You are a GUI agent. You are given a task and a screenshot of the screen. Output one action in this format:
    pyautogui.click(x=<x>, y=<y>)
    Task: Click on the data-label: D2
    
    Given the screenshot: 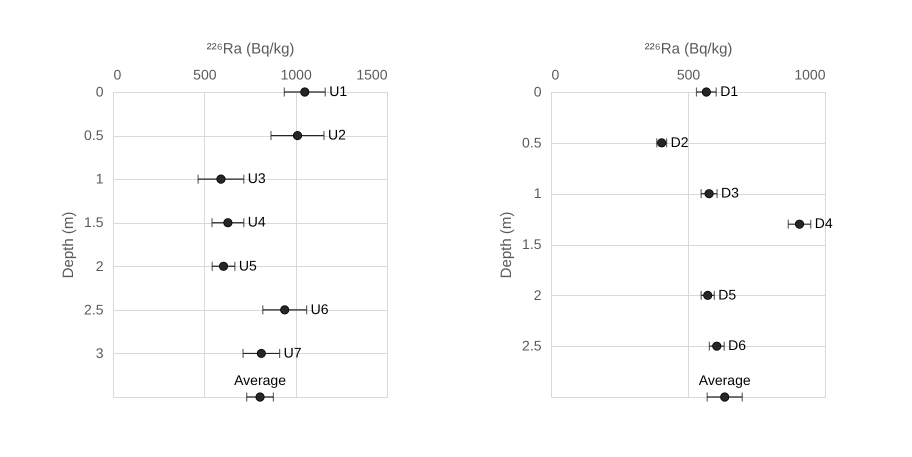 What is the action you would take?
    pyautogui.click(x=679, y=142)
    